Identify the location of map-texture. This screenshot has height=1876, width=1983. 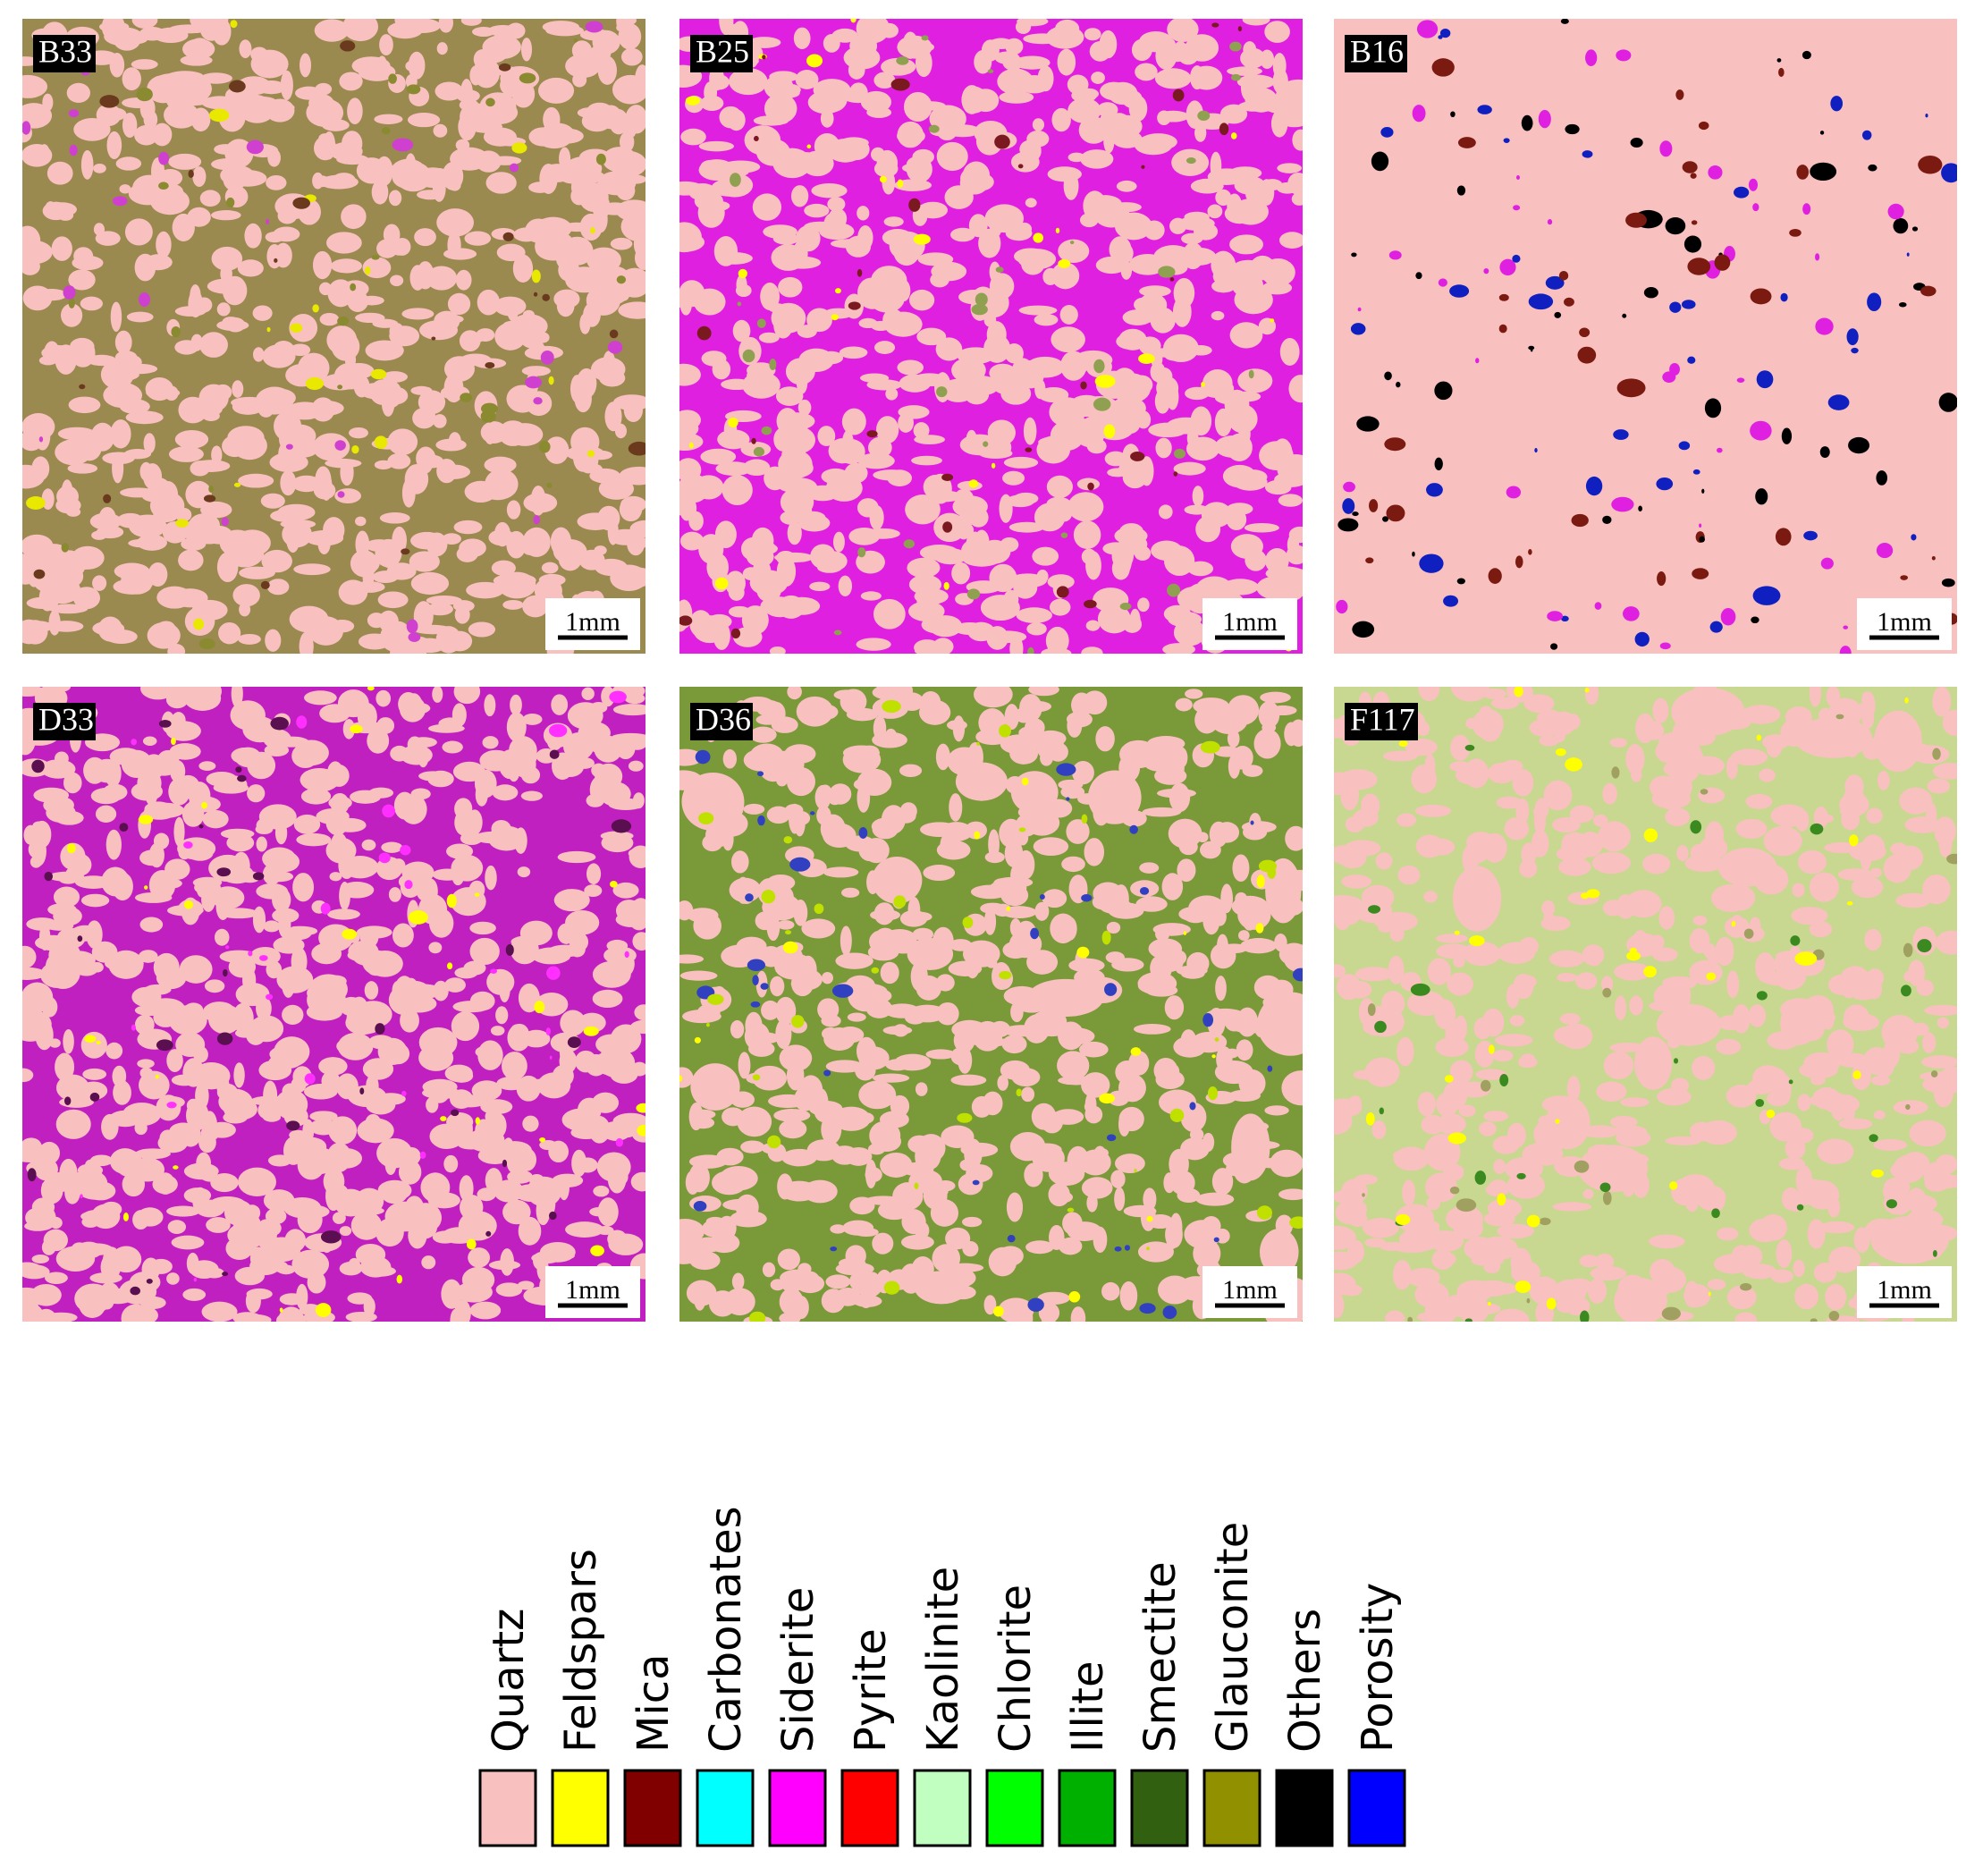
(991, 337).